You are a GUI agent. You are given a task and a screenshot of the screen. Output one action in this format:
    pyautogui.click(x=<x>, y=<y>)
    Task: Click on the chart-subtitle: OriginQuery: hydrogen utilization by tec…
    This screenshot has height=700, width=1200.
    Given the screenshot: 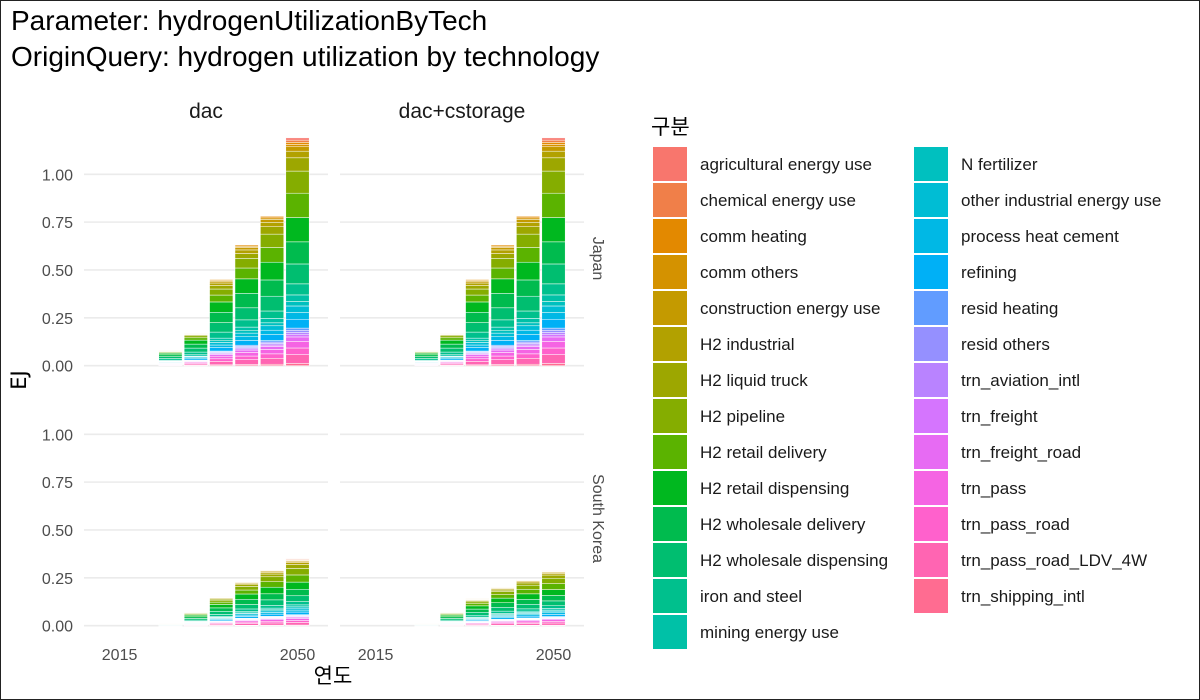 What is the action you would take?
    pyautogui.click(x=305, y=56)
    